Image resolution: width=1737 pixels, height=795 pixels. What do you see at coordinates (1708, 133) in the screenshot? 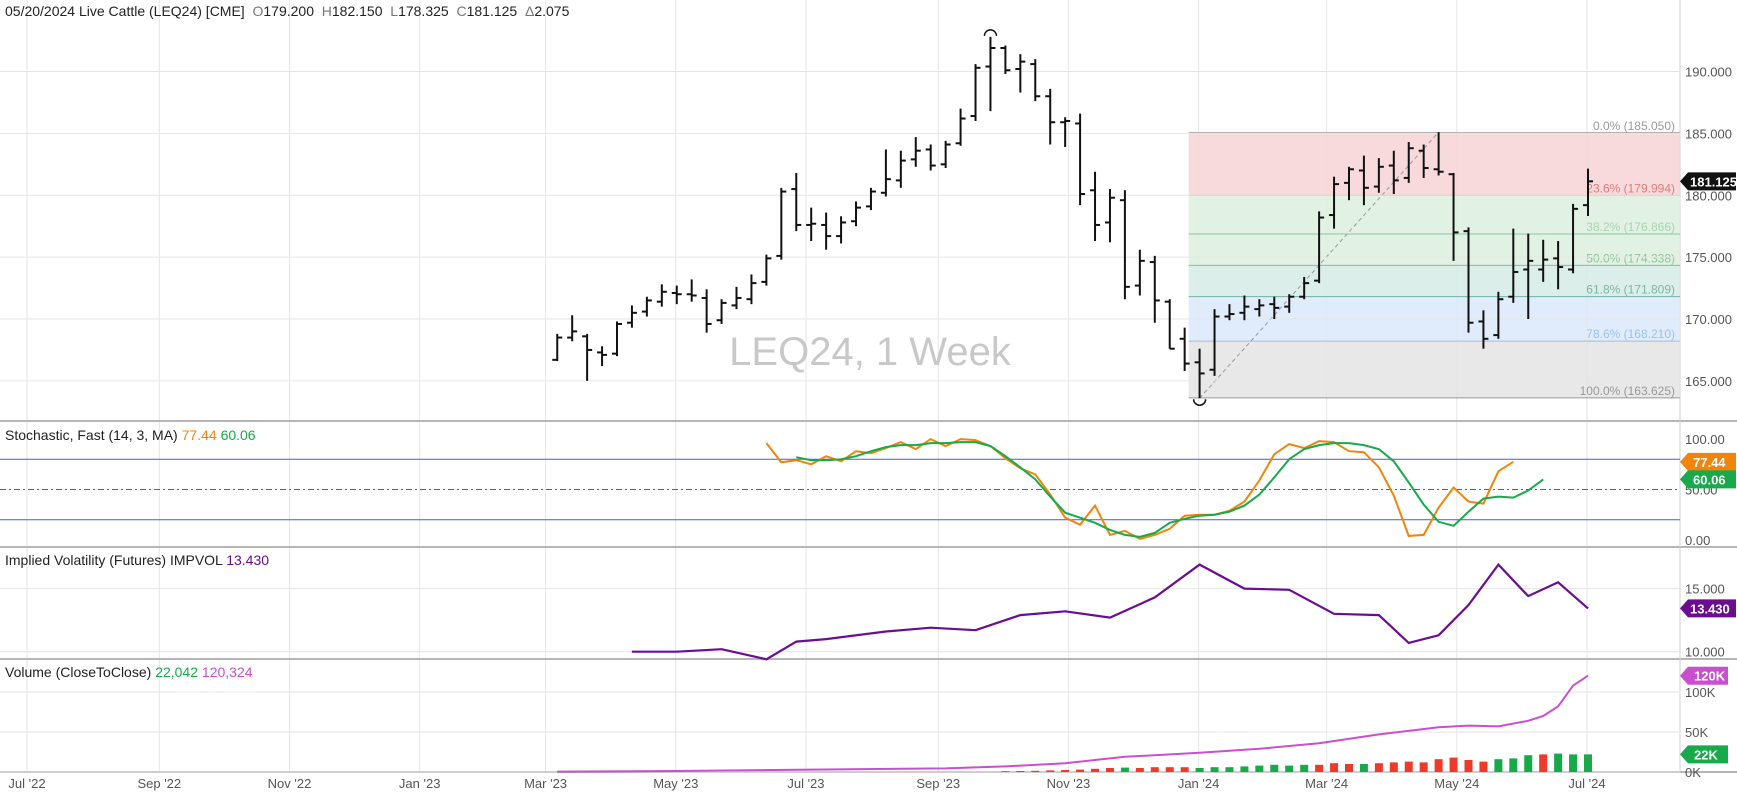
I see `price-axis-label: 185.000` at bounding box center [1708, 133].